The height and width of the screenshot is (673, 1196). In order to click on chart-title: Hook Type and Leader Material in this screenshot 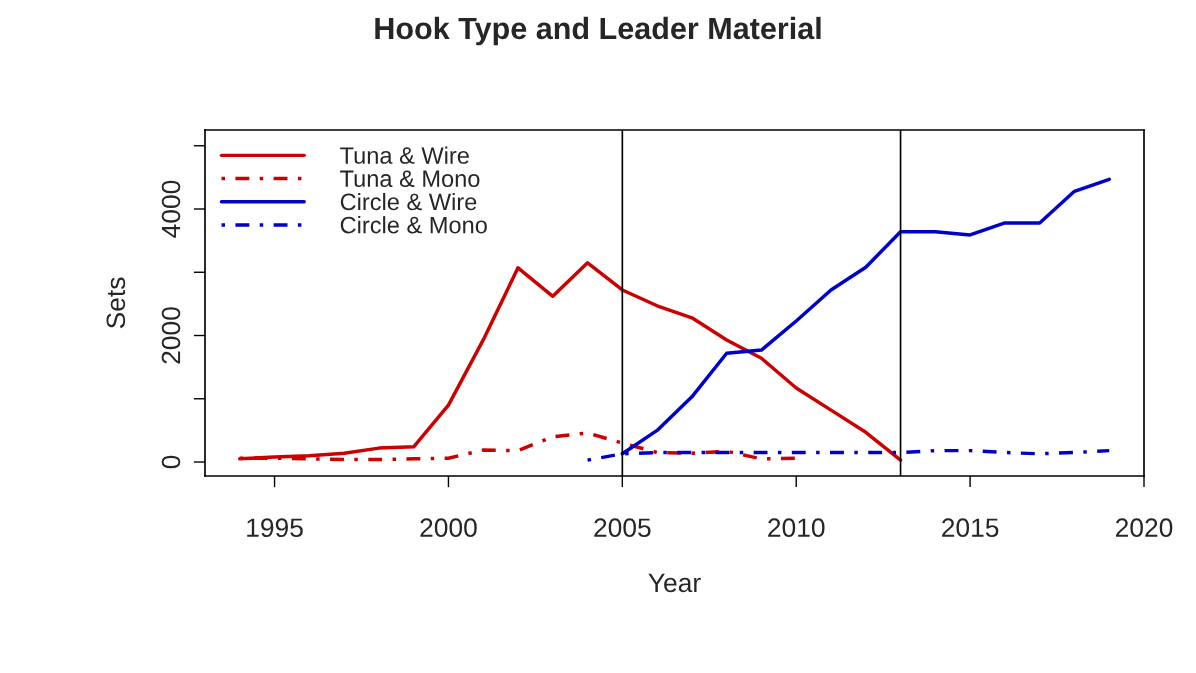, I will do `click(598, 31)`.